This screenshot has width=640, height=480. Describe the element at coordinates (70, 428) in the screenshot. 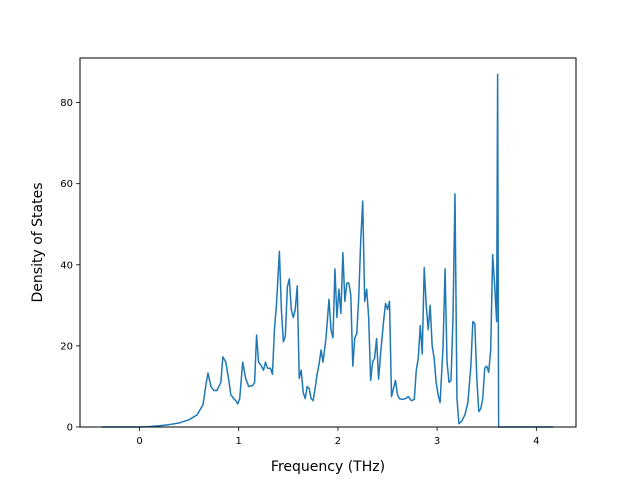

I see `y-tick-label: 0` at that location.